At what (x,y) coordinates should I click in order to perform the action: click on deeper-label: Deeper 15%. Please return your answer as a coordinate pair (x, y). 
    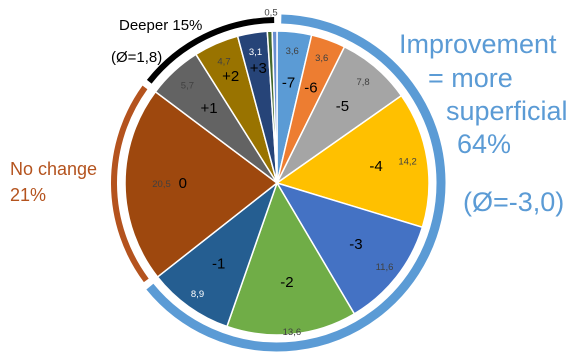
    Looking at the image, I should click on (161, 25).